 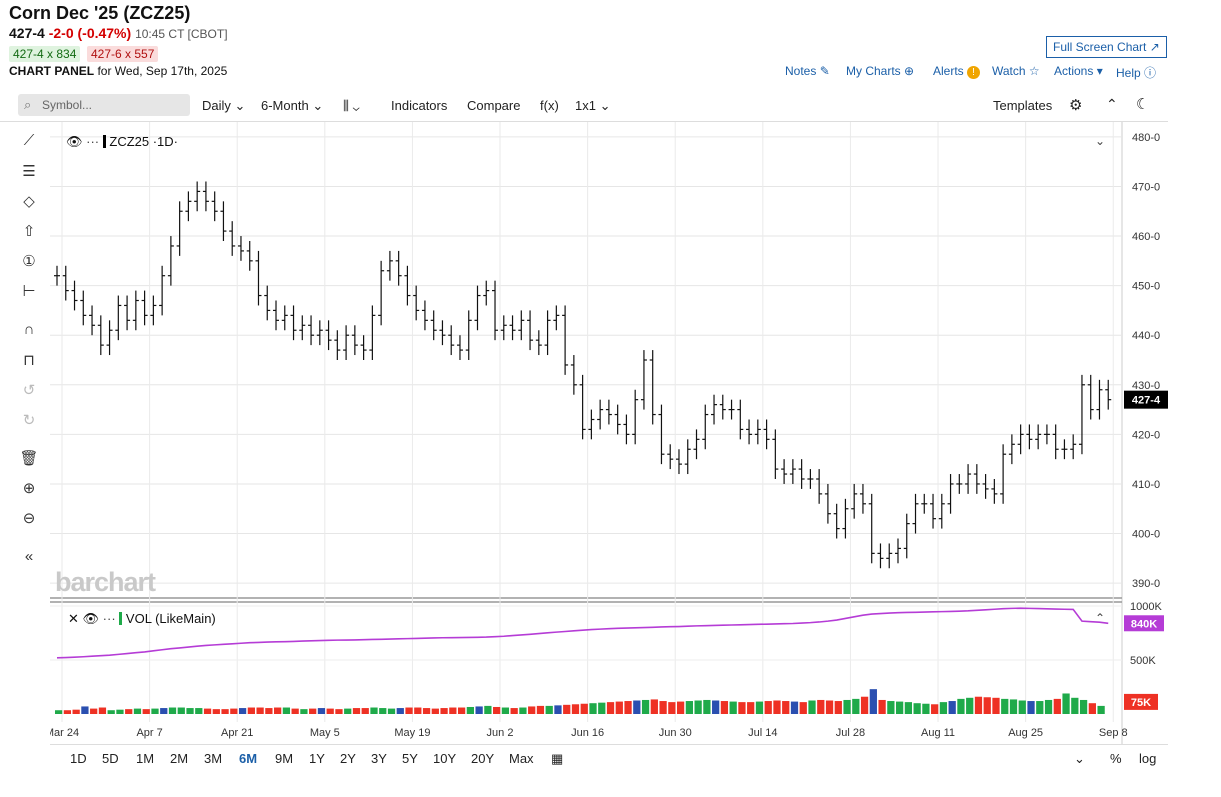 I want to click on y-tick-label: 410-0, so click(x=1146, y=485).